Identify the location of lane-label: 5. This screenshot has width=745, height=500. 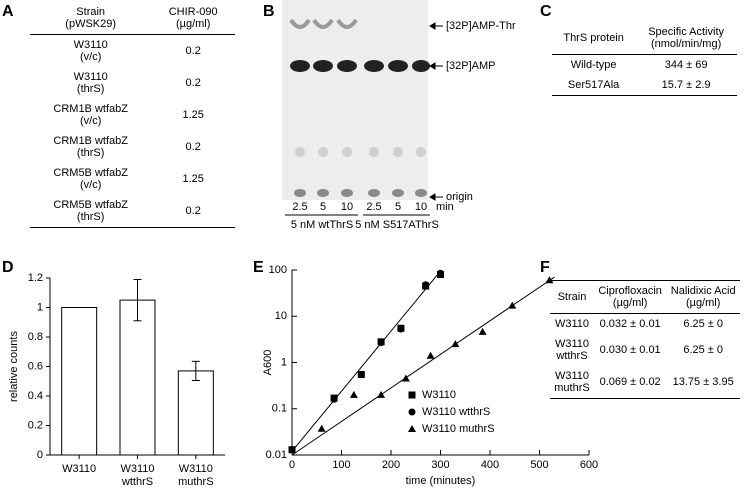
(323, 207).